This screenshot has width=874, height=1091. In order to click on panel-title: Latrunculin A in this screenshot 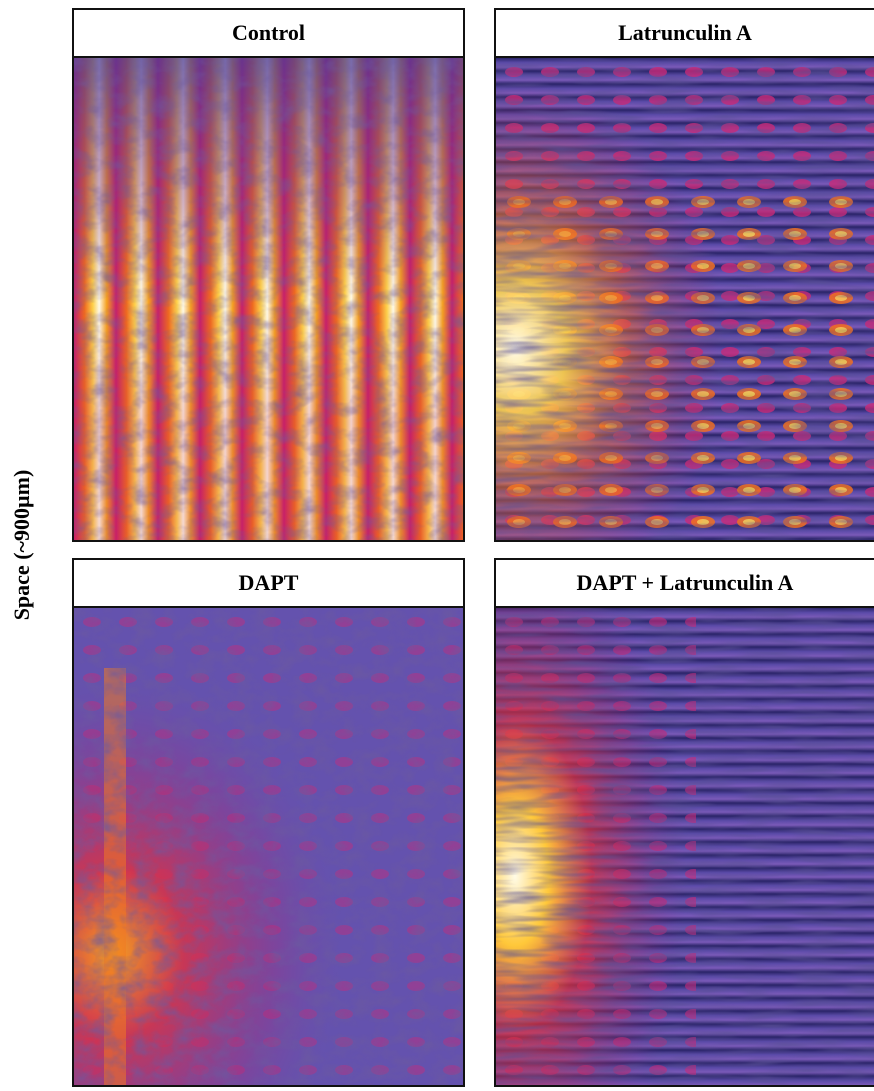, I will do `click(684, 33)`.